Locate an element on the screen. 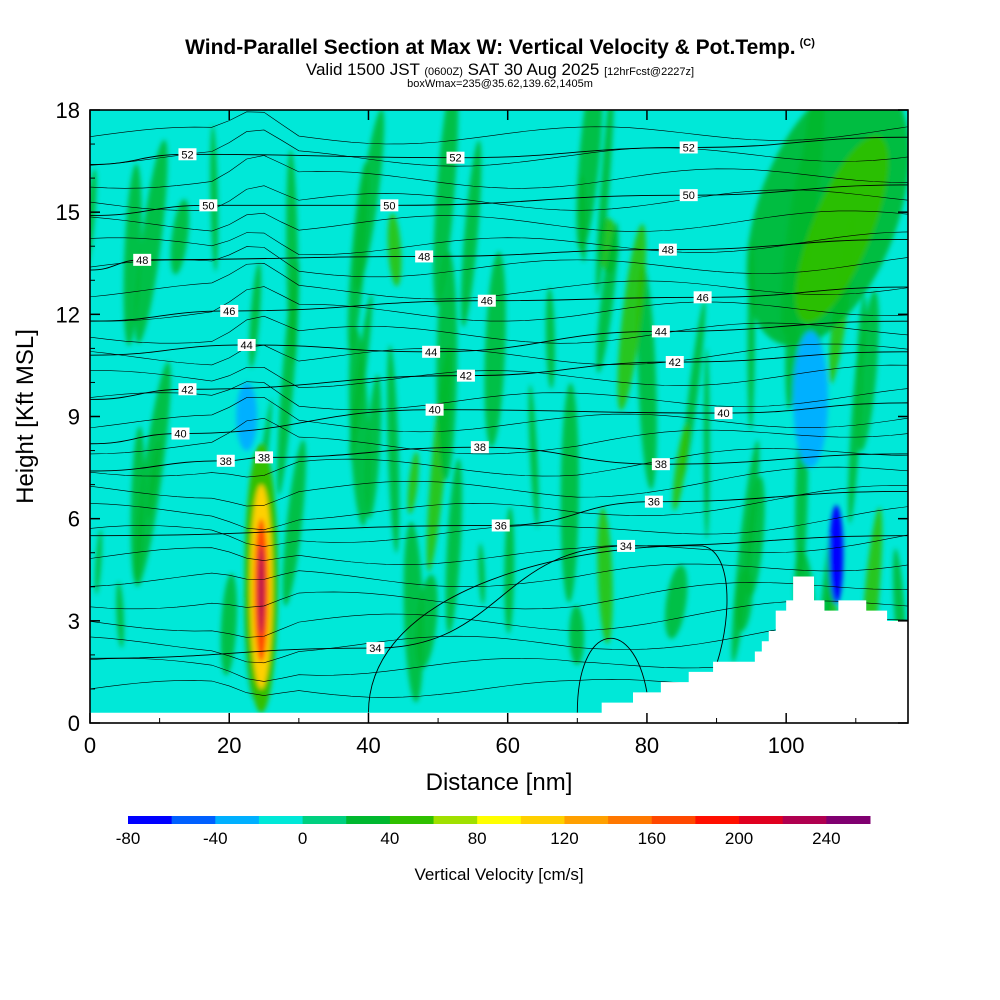 This screenshot has height=1000, width=1000. contour-label: 44 is located at coordinates (247, 346).